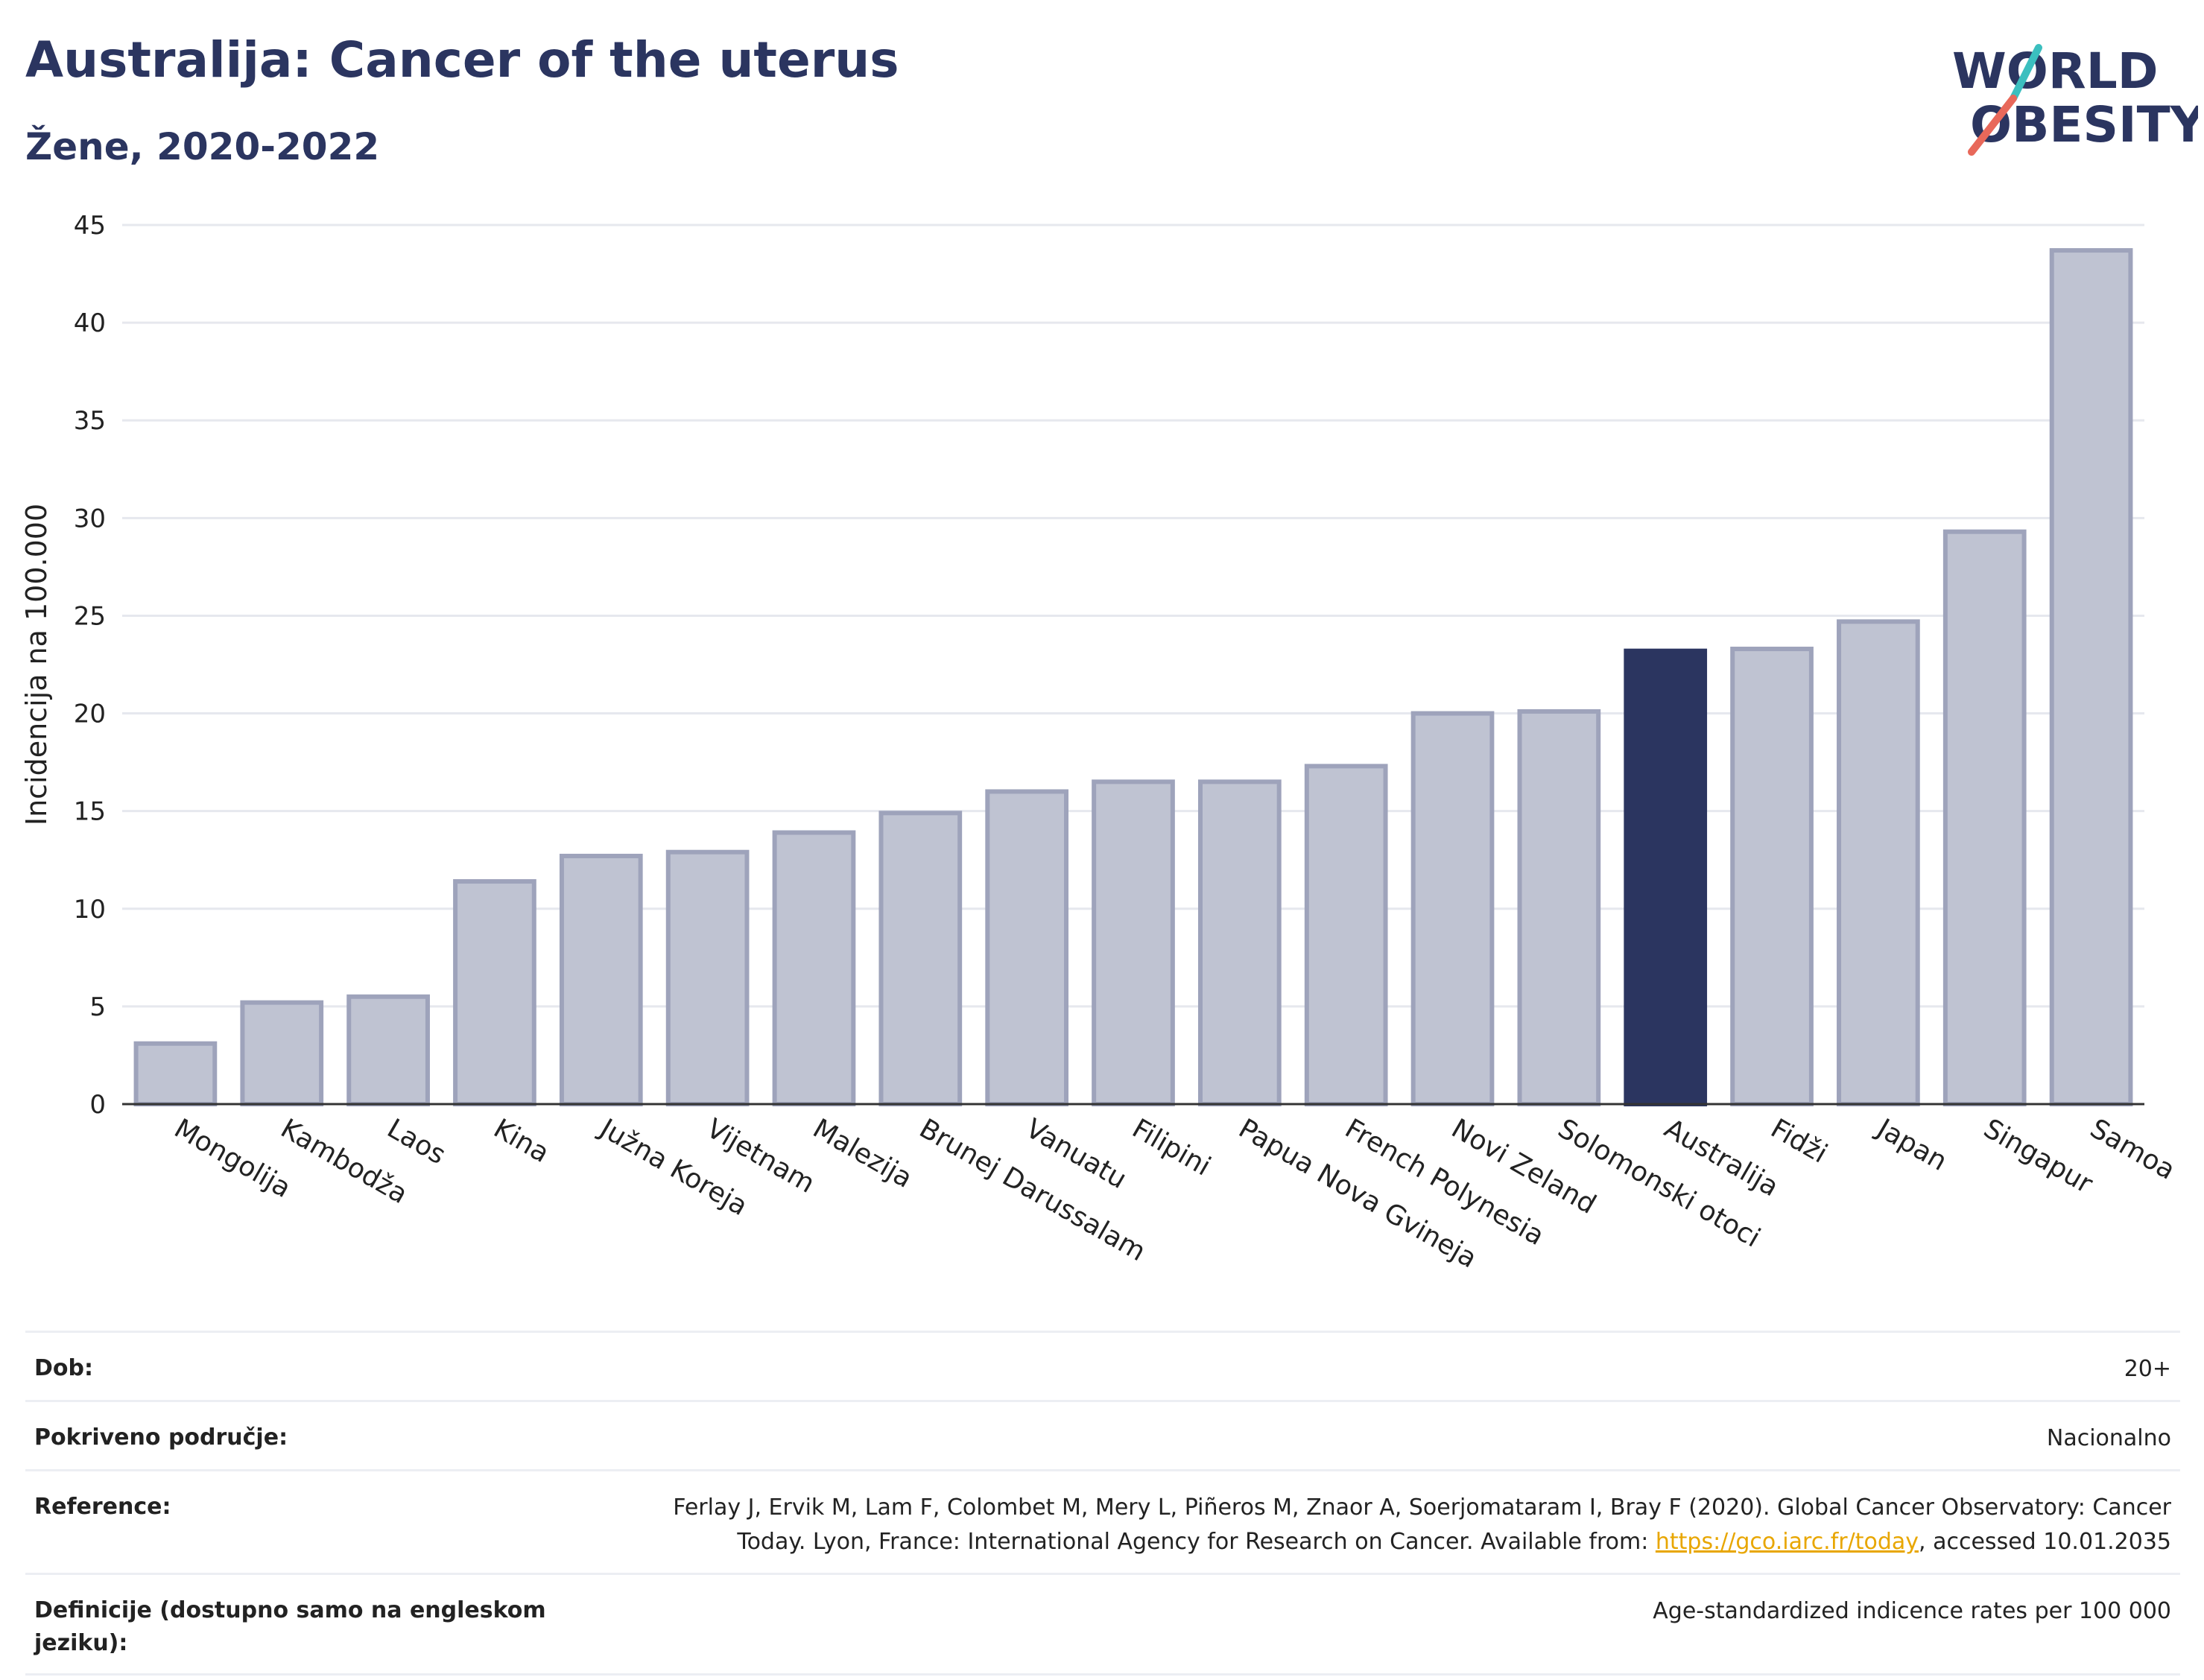 Image resolution: width=2204 pixels, height=1680 pixels. I want to click on y-tick-label: 40, so click(90, 323).